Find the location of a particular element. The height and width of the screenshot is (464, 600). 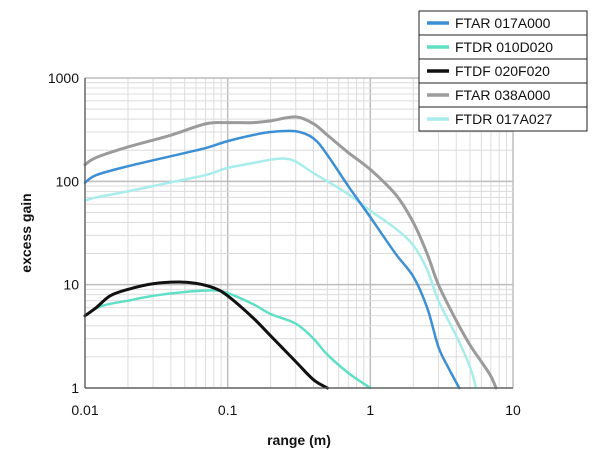

legend-label: FTDR 010D020 is located at coordinates (504, 47).